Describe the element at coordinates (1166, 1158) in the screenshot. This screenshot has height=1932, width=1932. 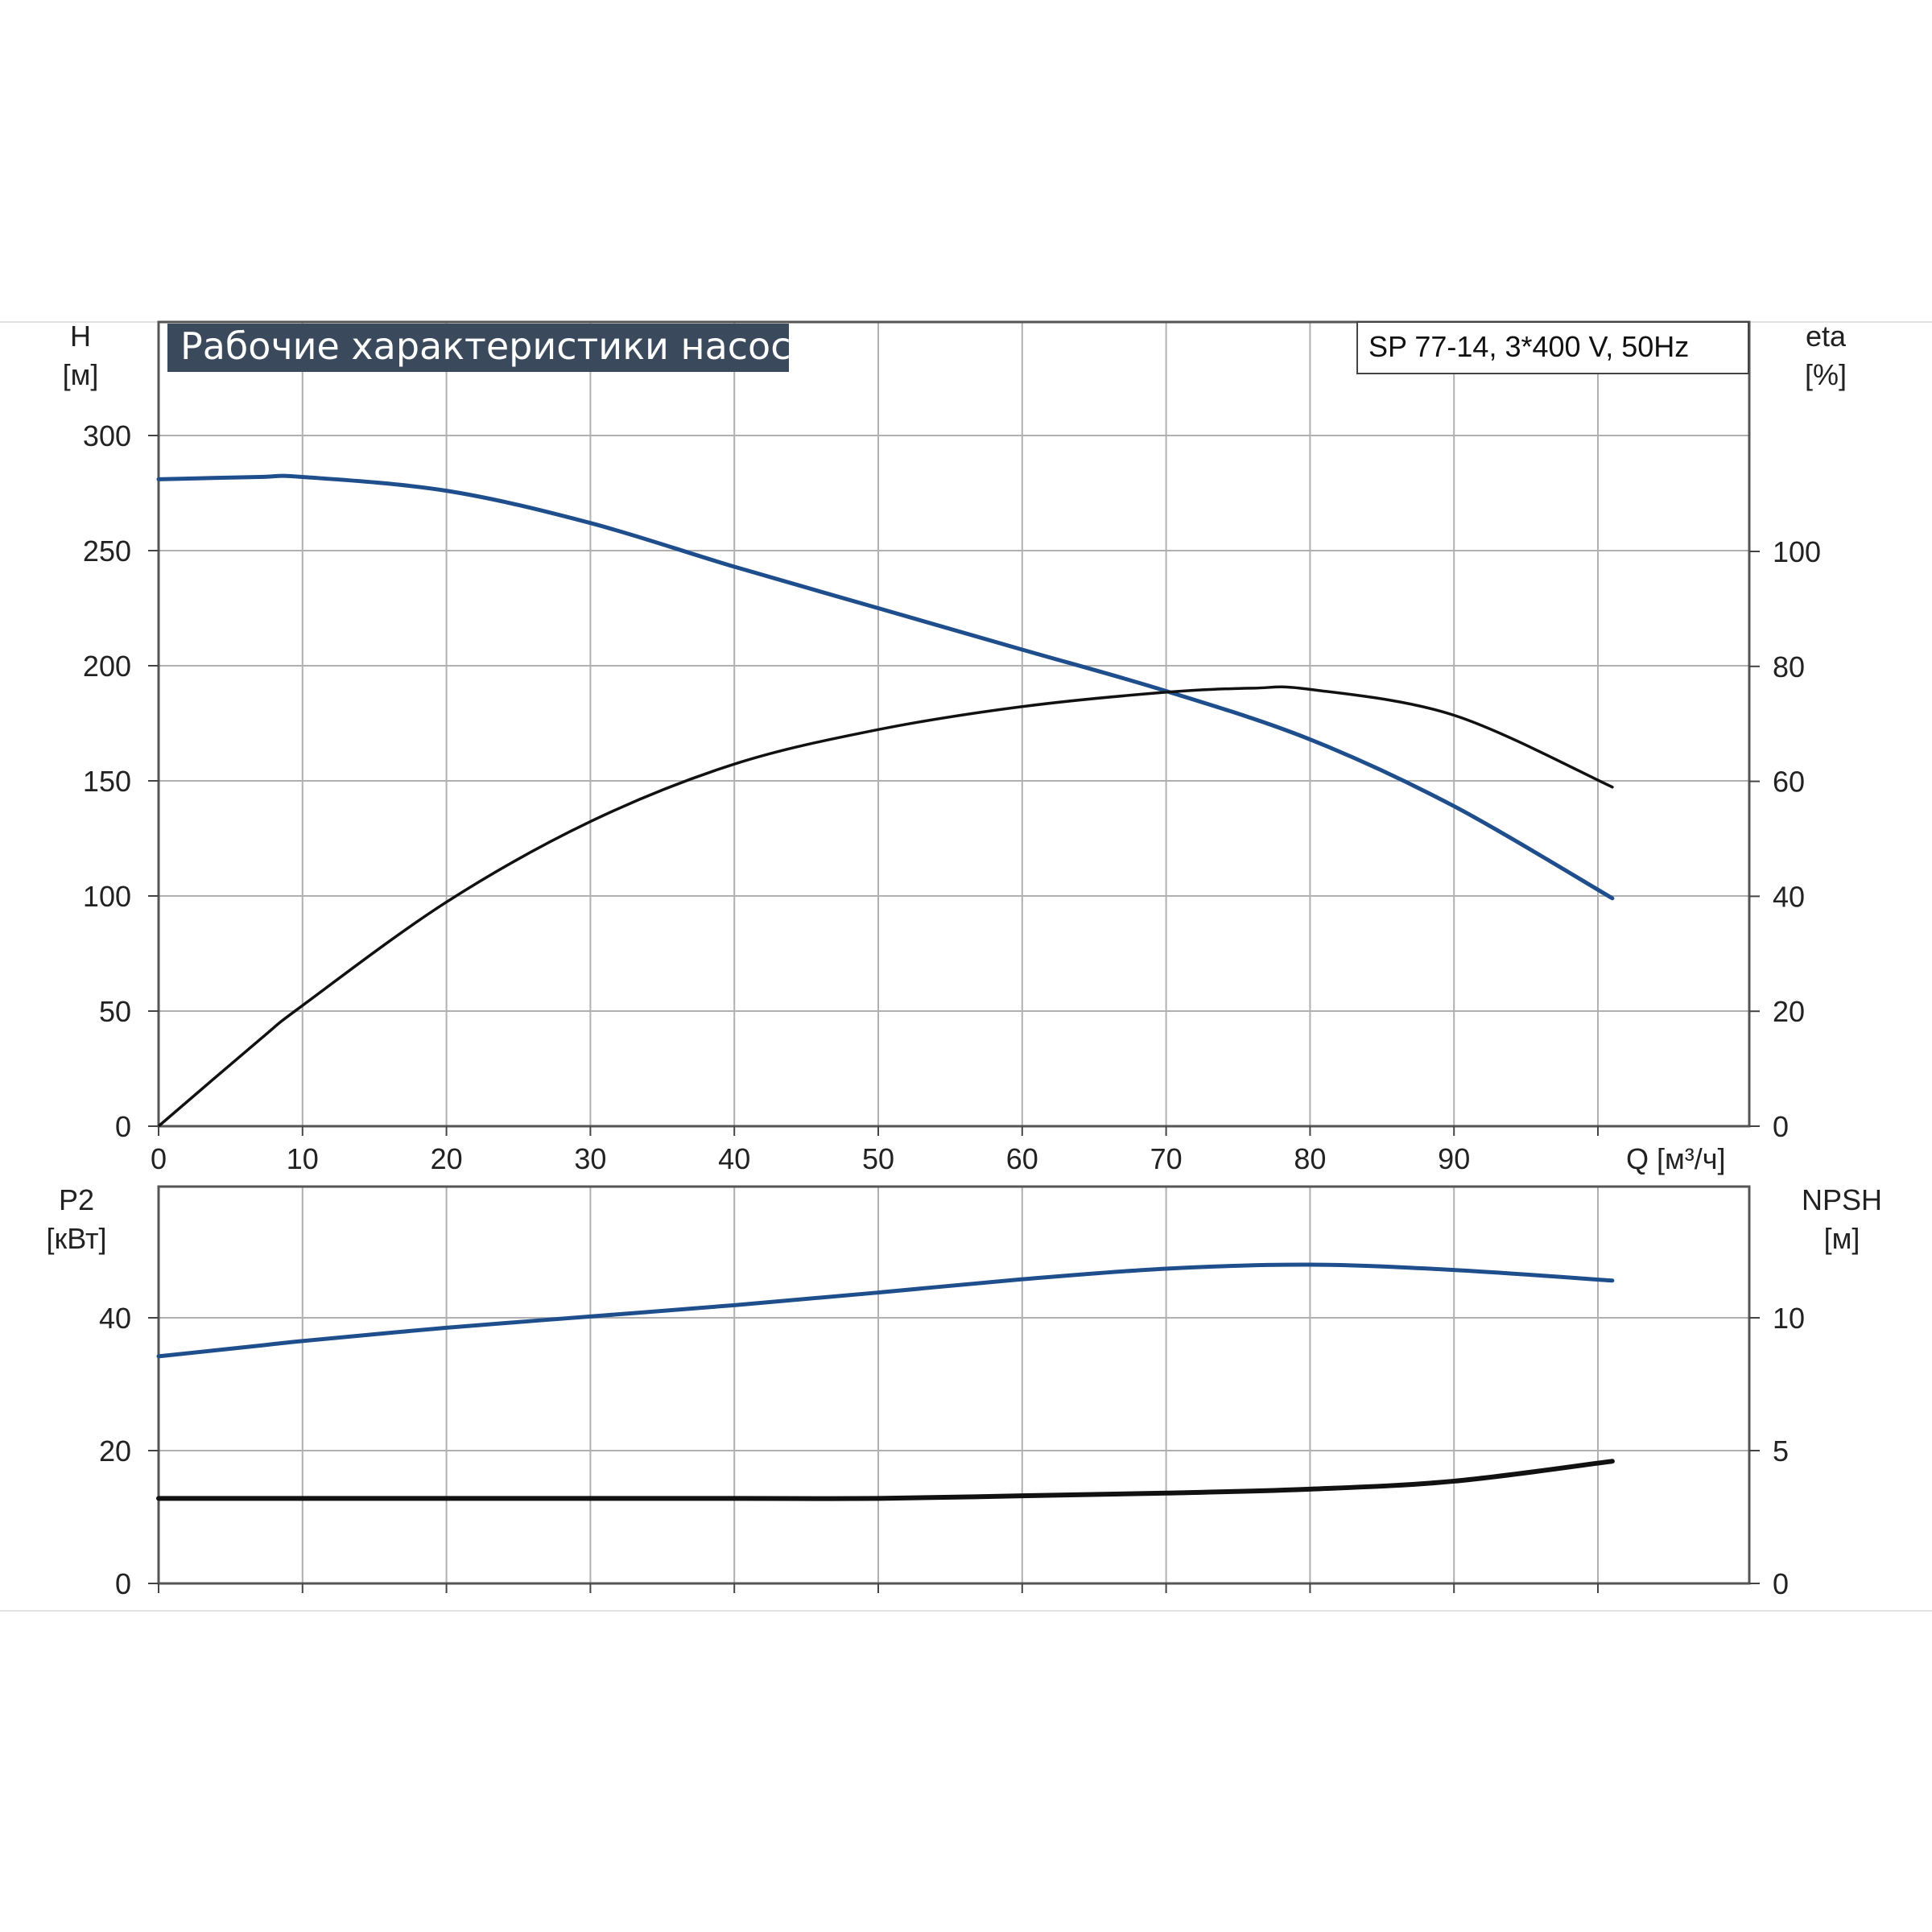
I see `x-tick-label: 70` at that location.